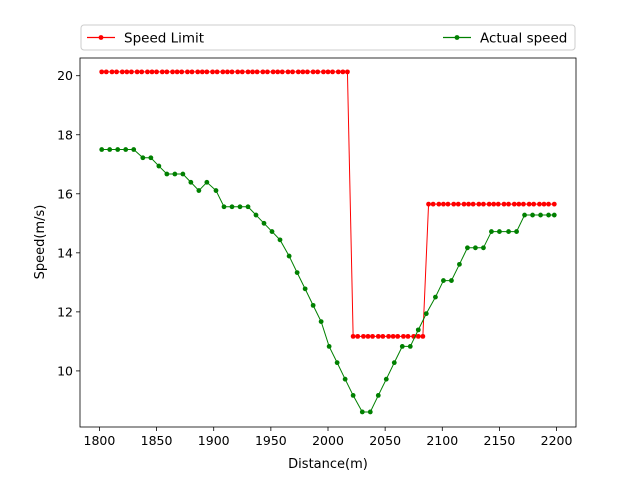 This screenshot has height=480, width=640. I want to click on x-tick-label: 2000, so click(328, 440).